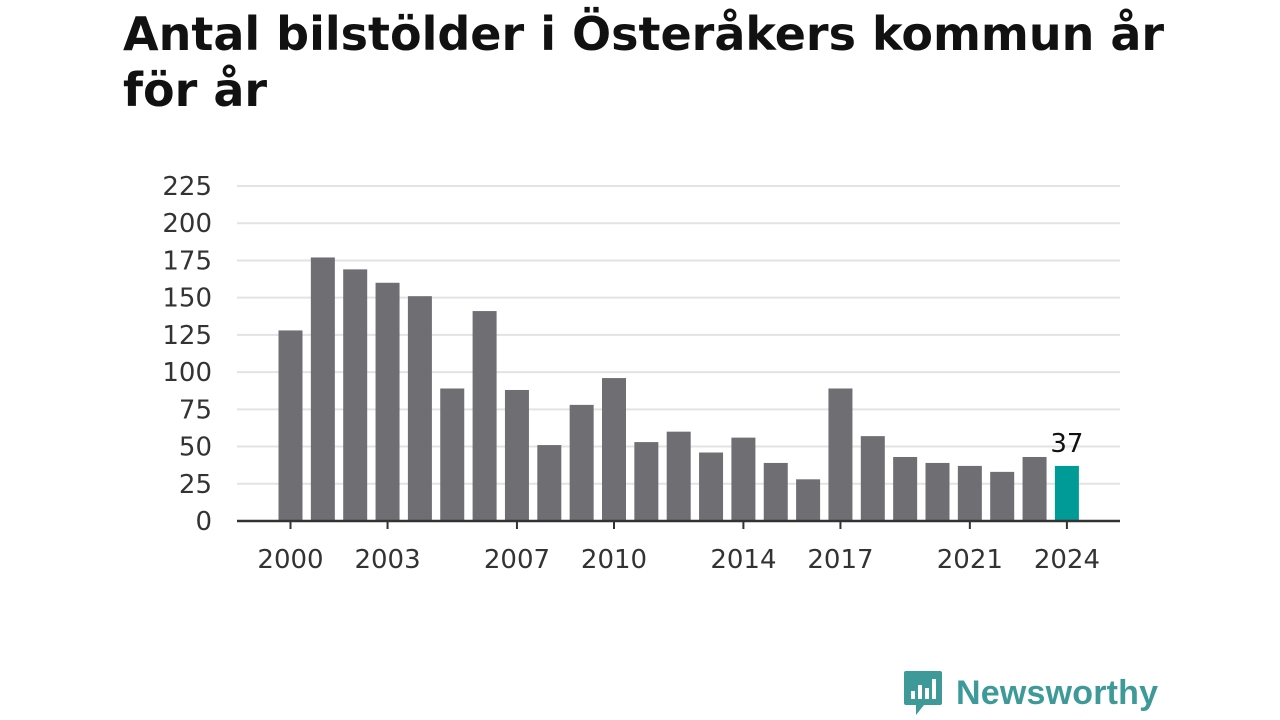  What do you see at coordinates (203, 522) in the screenshot?
I see `y-tick-label: 0` at bounding box center [203, 522].